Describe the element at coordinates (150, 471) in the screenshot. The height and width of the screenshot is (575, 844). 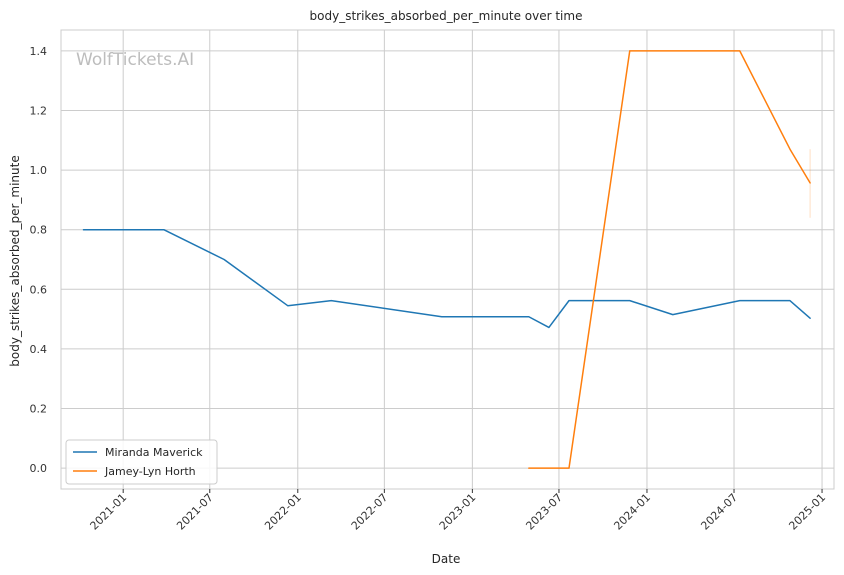
I see `legend-label-jamey-lyn-horth: Jamey-Lyn Horth` at that location.